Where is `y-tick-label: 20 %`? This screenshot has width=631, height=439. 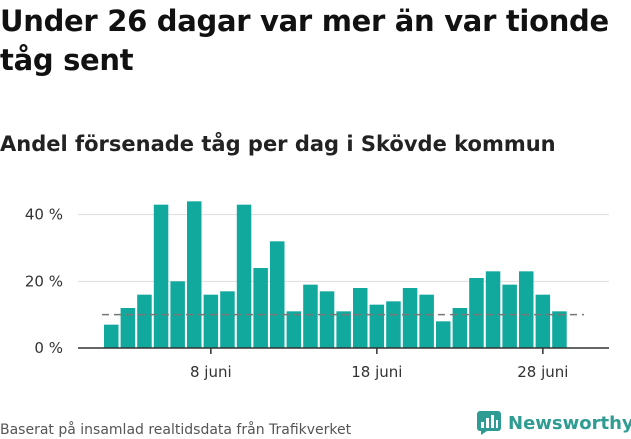 y-tick-label: 20 % is located at coordinates (44, 281).